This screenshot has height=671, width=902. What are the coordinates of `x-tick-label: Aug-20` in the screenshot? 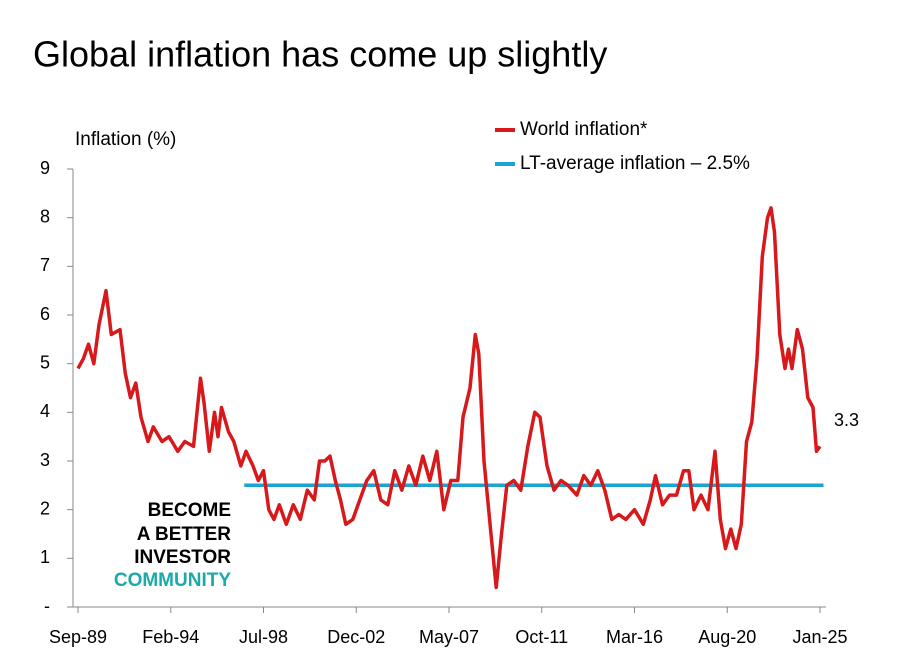 It's located at (727, 637).